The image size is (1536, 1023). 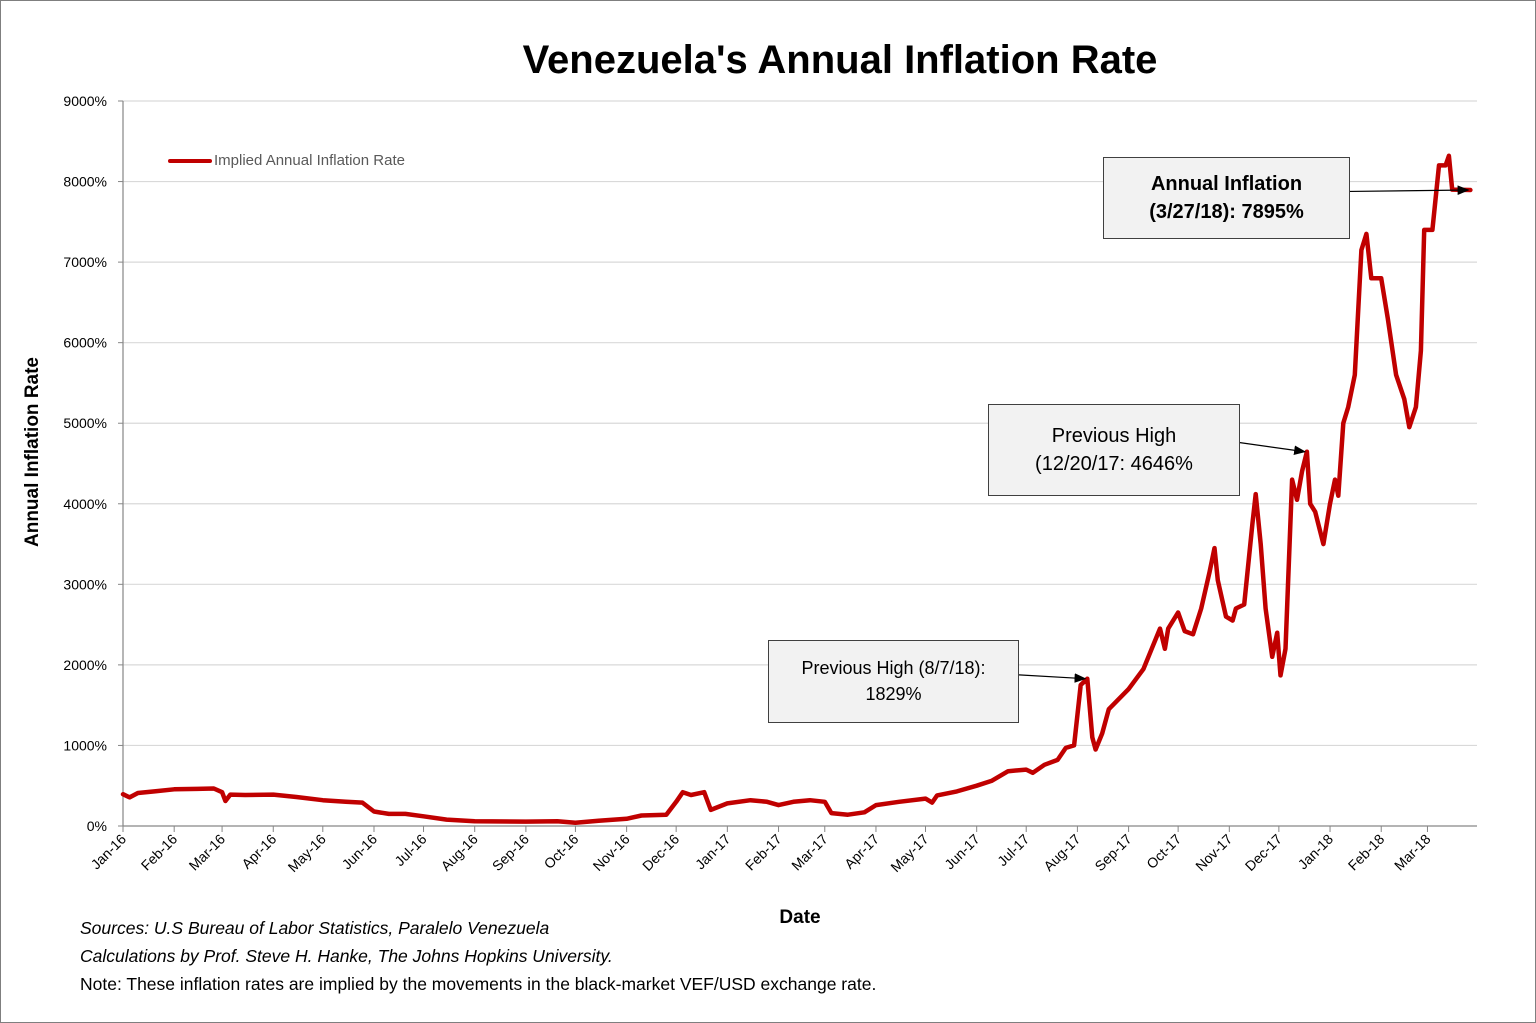 What do you see at coordinates (893, 681) in the screenshot?
I see `annotation-previous-high-aug: Previous High (8/7/18): 1829%` at bounding box center [893, 681].